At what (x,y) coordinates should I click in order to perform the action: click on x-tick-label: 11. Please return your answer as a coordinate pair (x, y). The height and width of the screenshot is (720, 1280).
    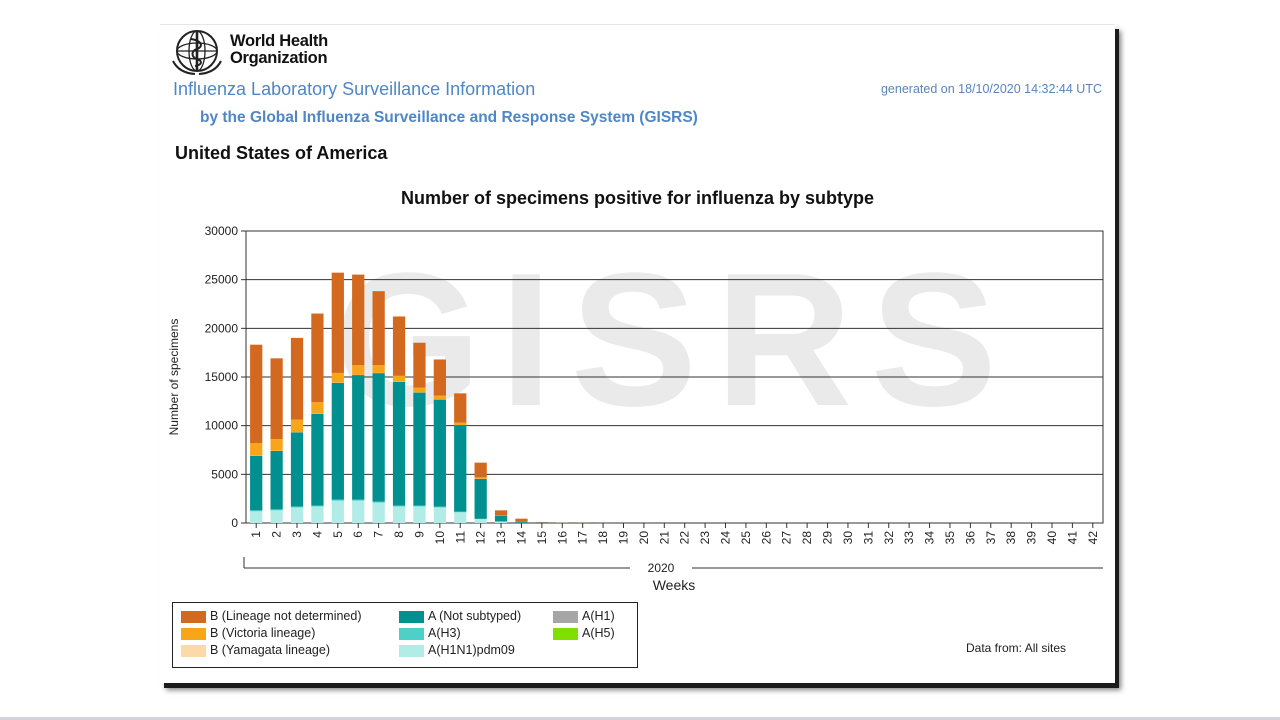
    Looking at the image, I should click on (460, 537).